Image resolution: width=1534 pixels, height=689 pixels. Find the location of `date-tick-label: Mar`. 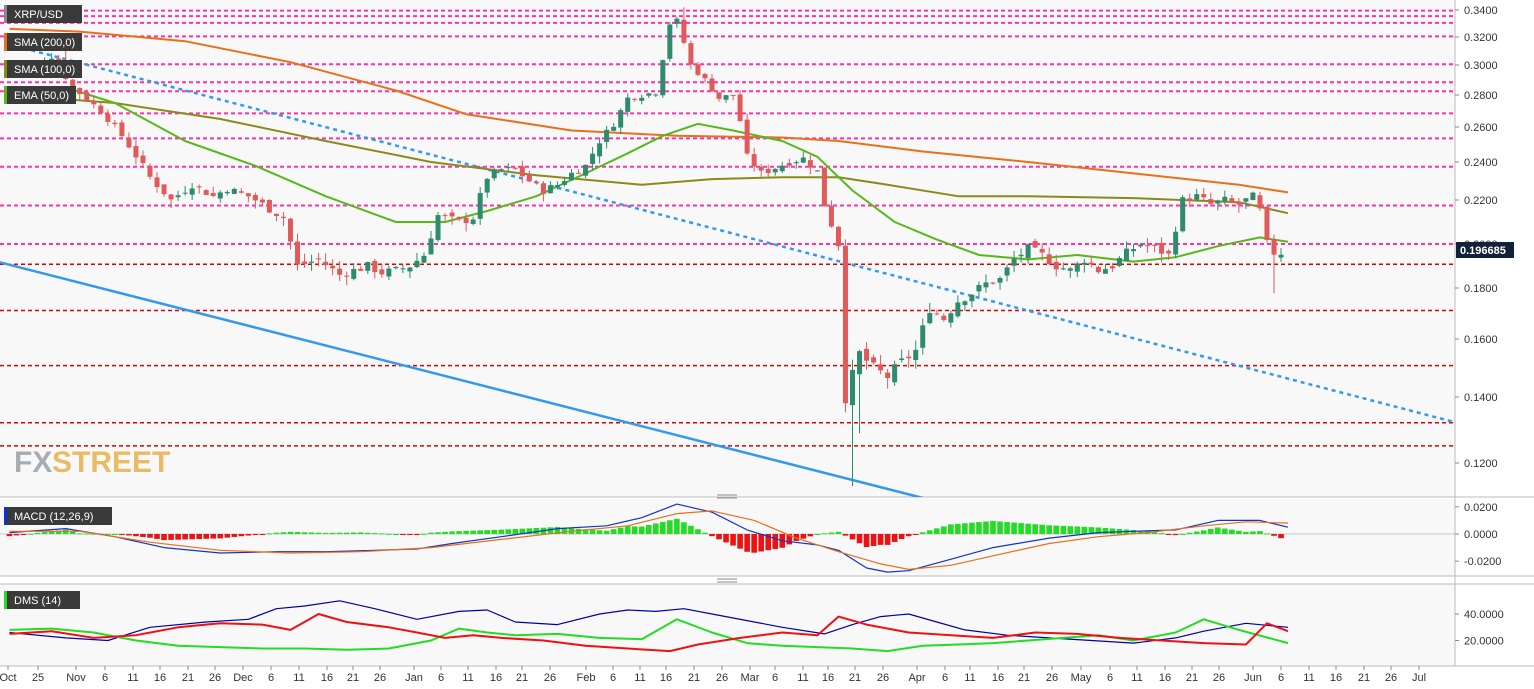

date-tick-label: Mar is located at coordinates (750, 678).